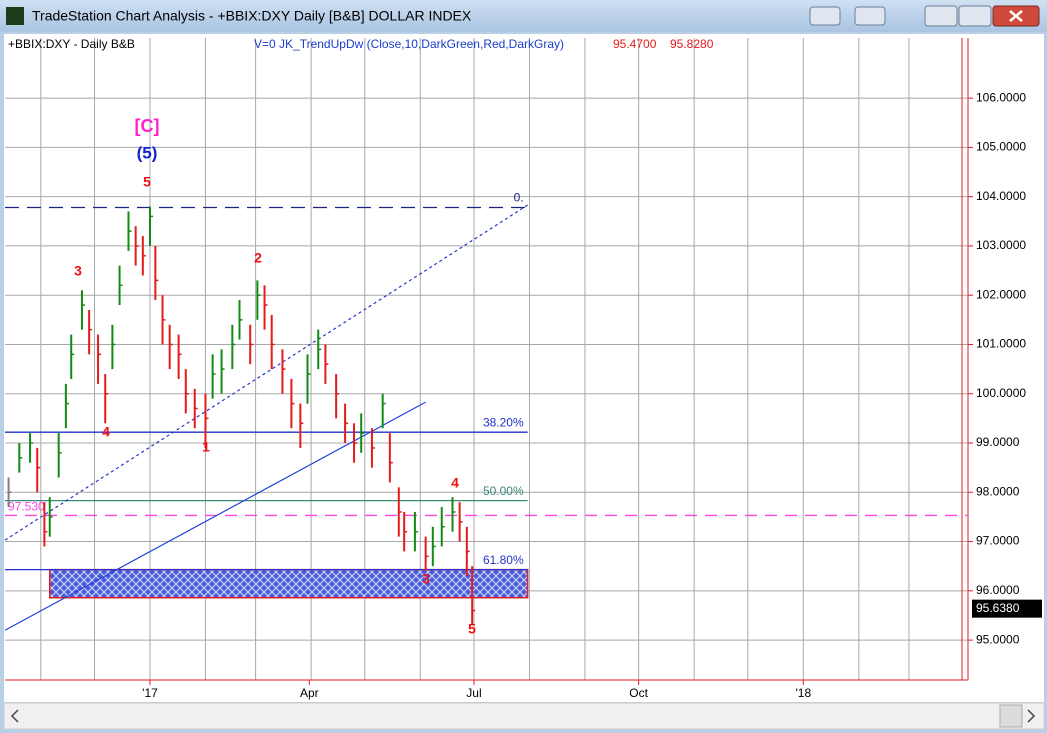 This screenshot has width=1047, height=733. What do you see at coordinates (941, 16) in the screenshot?
I see `minimize-button` at bounding box center [941, 16].